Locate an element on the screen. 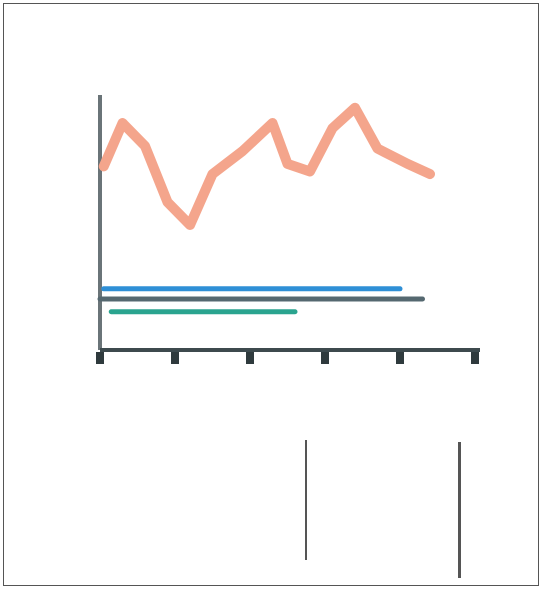 This screenshot has height=589, width=543. ticks is located at coordinates (287, 358).